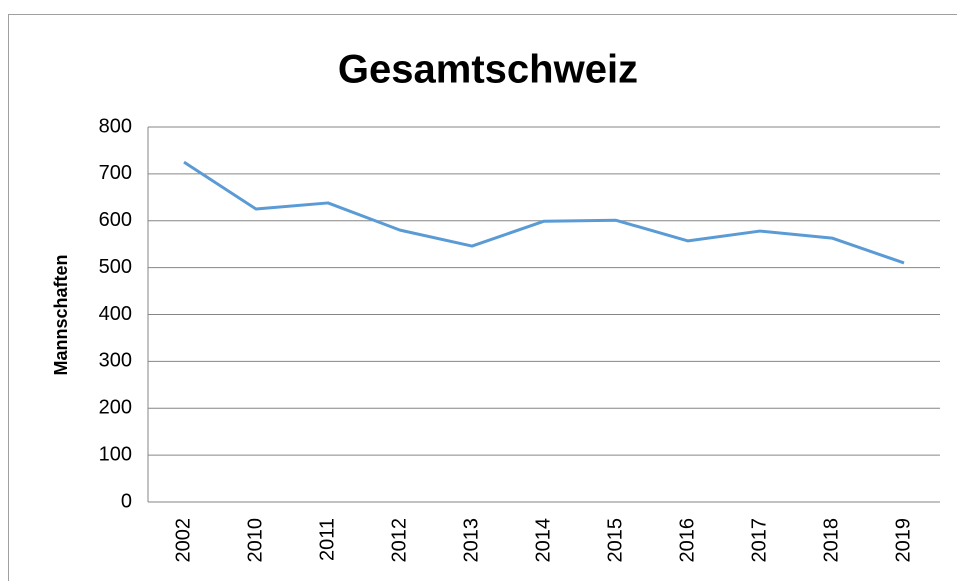 This screenshot has width=957, height=581. What do you see at coordinates (327, 539) in the screenshot?
I see `x-tick-label: 2011` at bounding box center [327, 539].